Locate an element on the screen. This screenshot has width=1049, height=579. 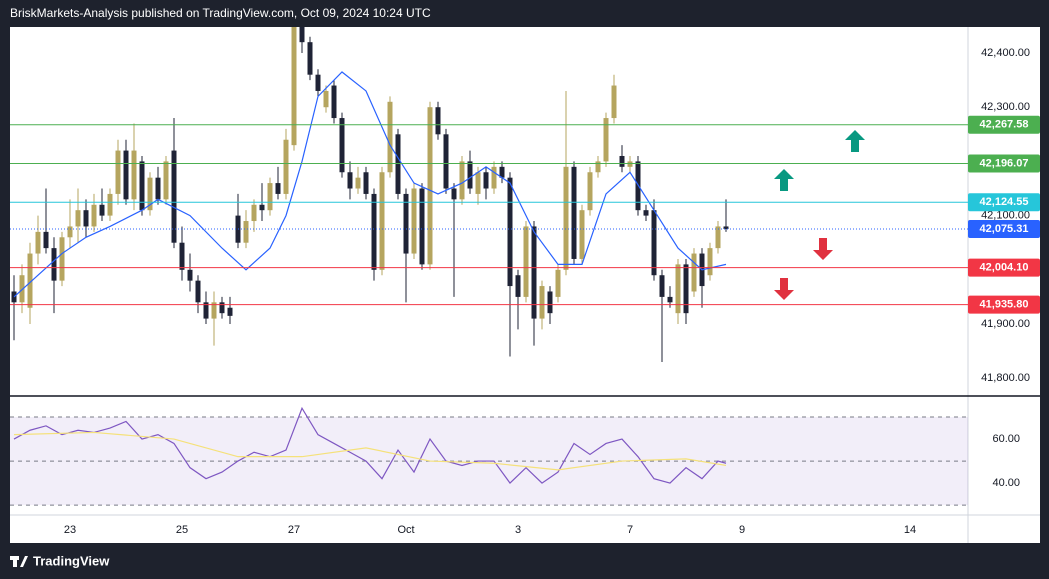
level-label: 42,196.07 is located at coordinates (1004, 163).